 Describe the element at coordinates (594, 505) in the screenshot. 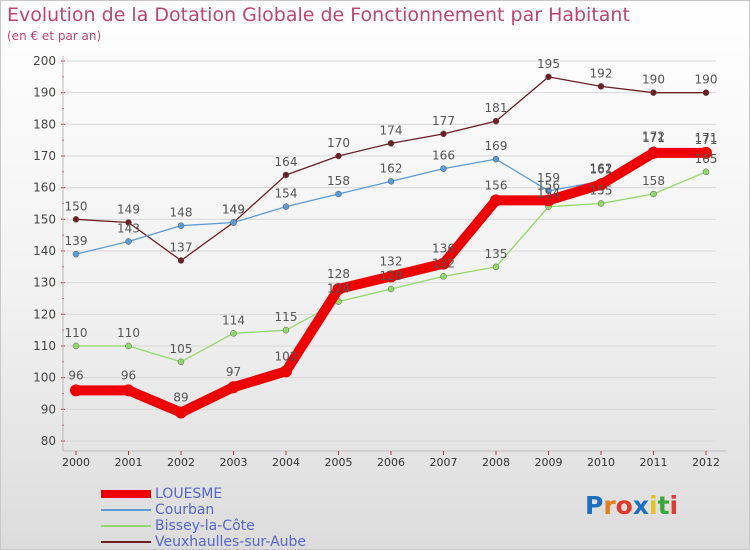

I see `logo-letter: P` at that location.